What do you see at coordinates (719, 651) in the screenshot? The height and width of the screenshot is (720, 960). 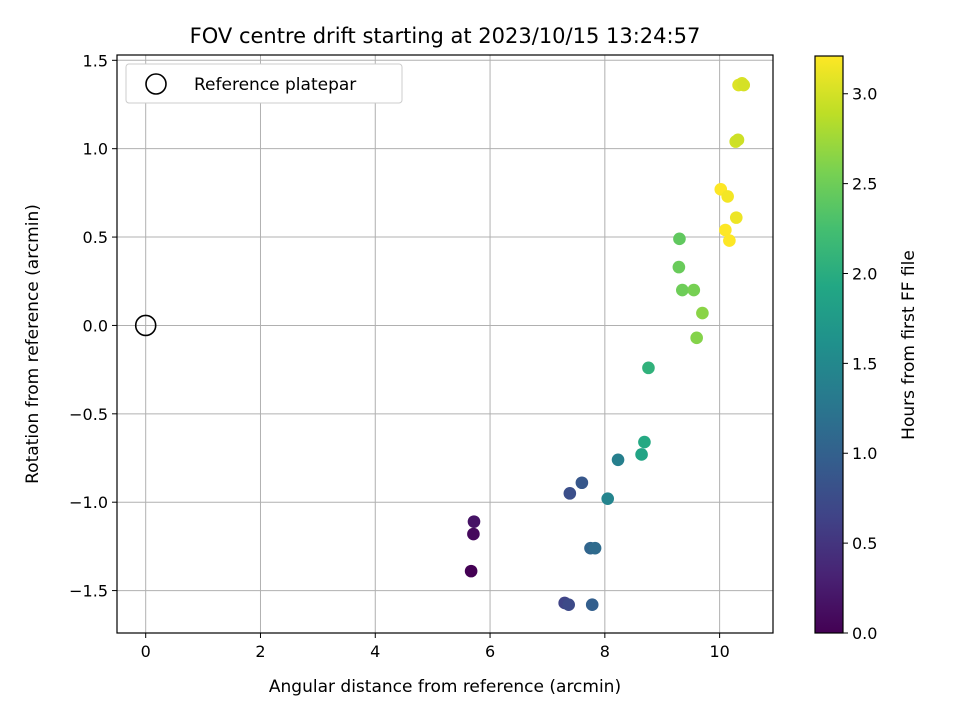 I see `x-tick-label: 10` at bounding box center [719, 651].